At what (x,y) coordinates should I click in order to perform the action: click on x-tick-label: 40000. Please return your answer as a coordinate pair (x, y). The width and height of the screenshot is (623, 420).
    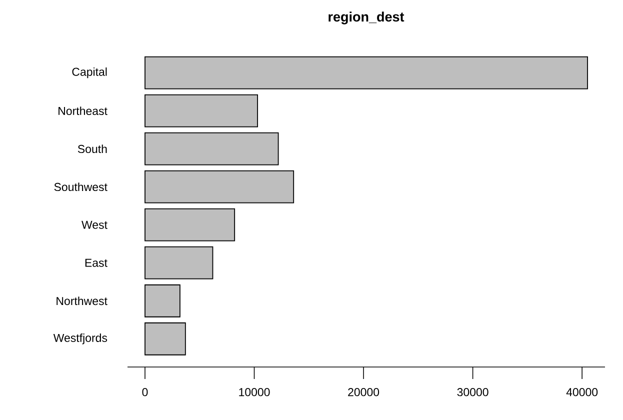
    Looking at the image, I should click on (582, 392).